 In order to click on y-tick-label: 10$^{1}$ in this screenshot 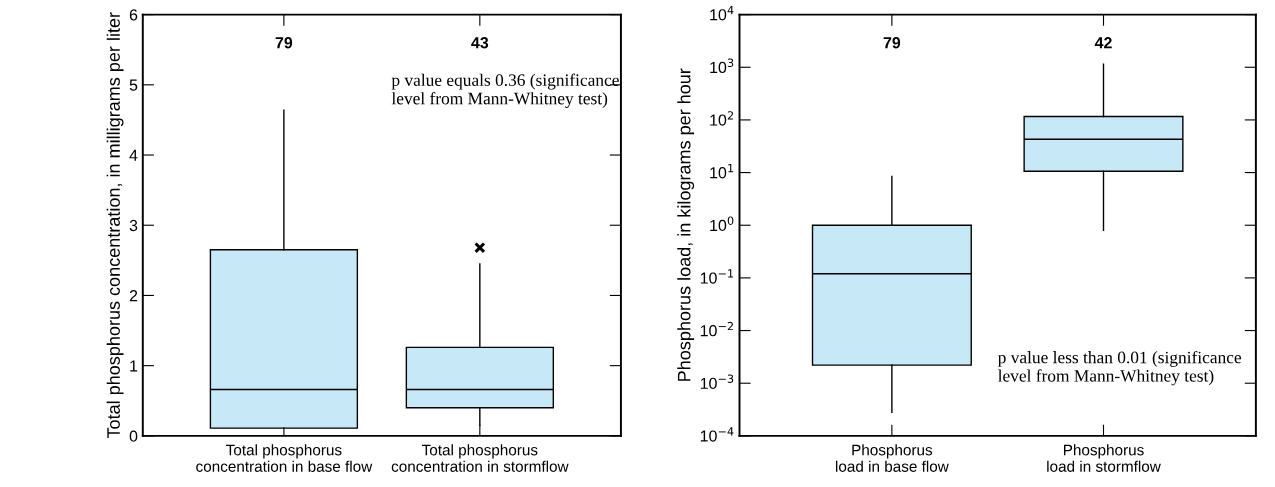, I will do `click(722, 171)`.